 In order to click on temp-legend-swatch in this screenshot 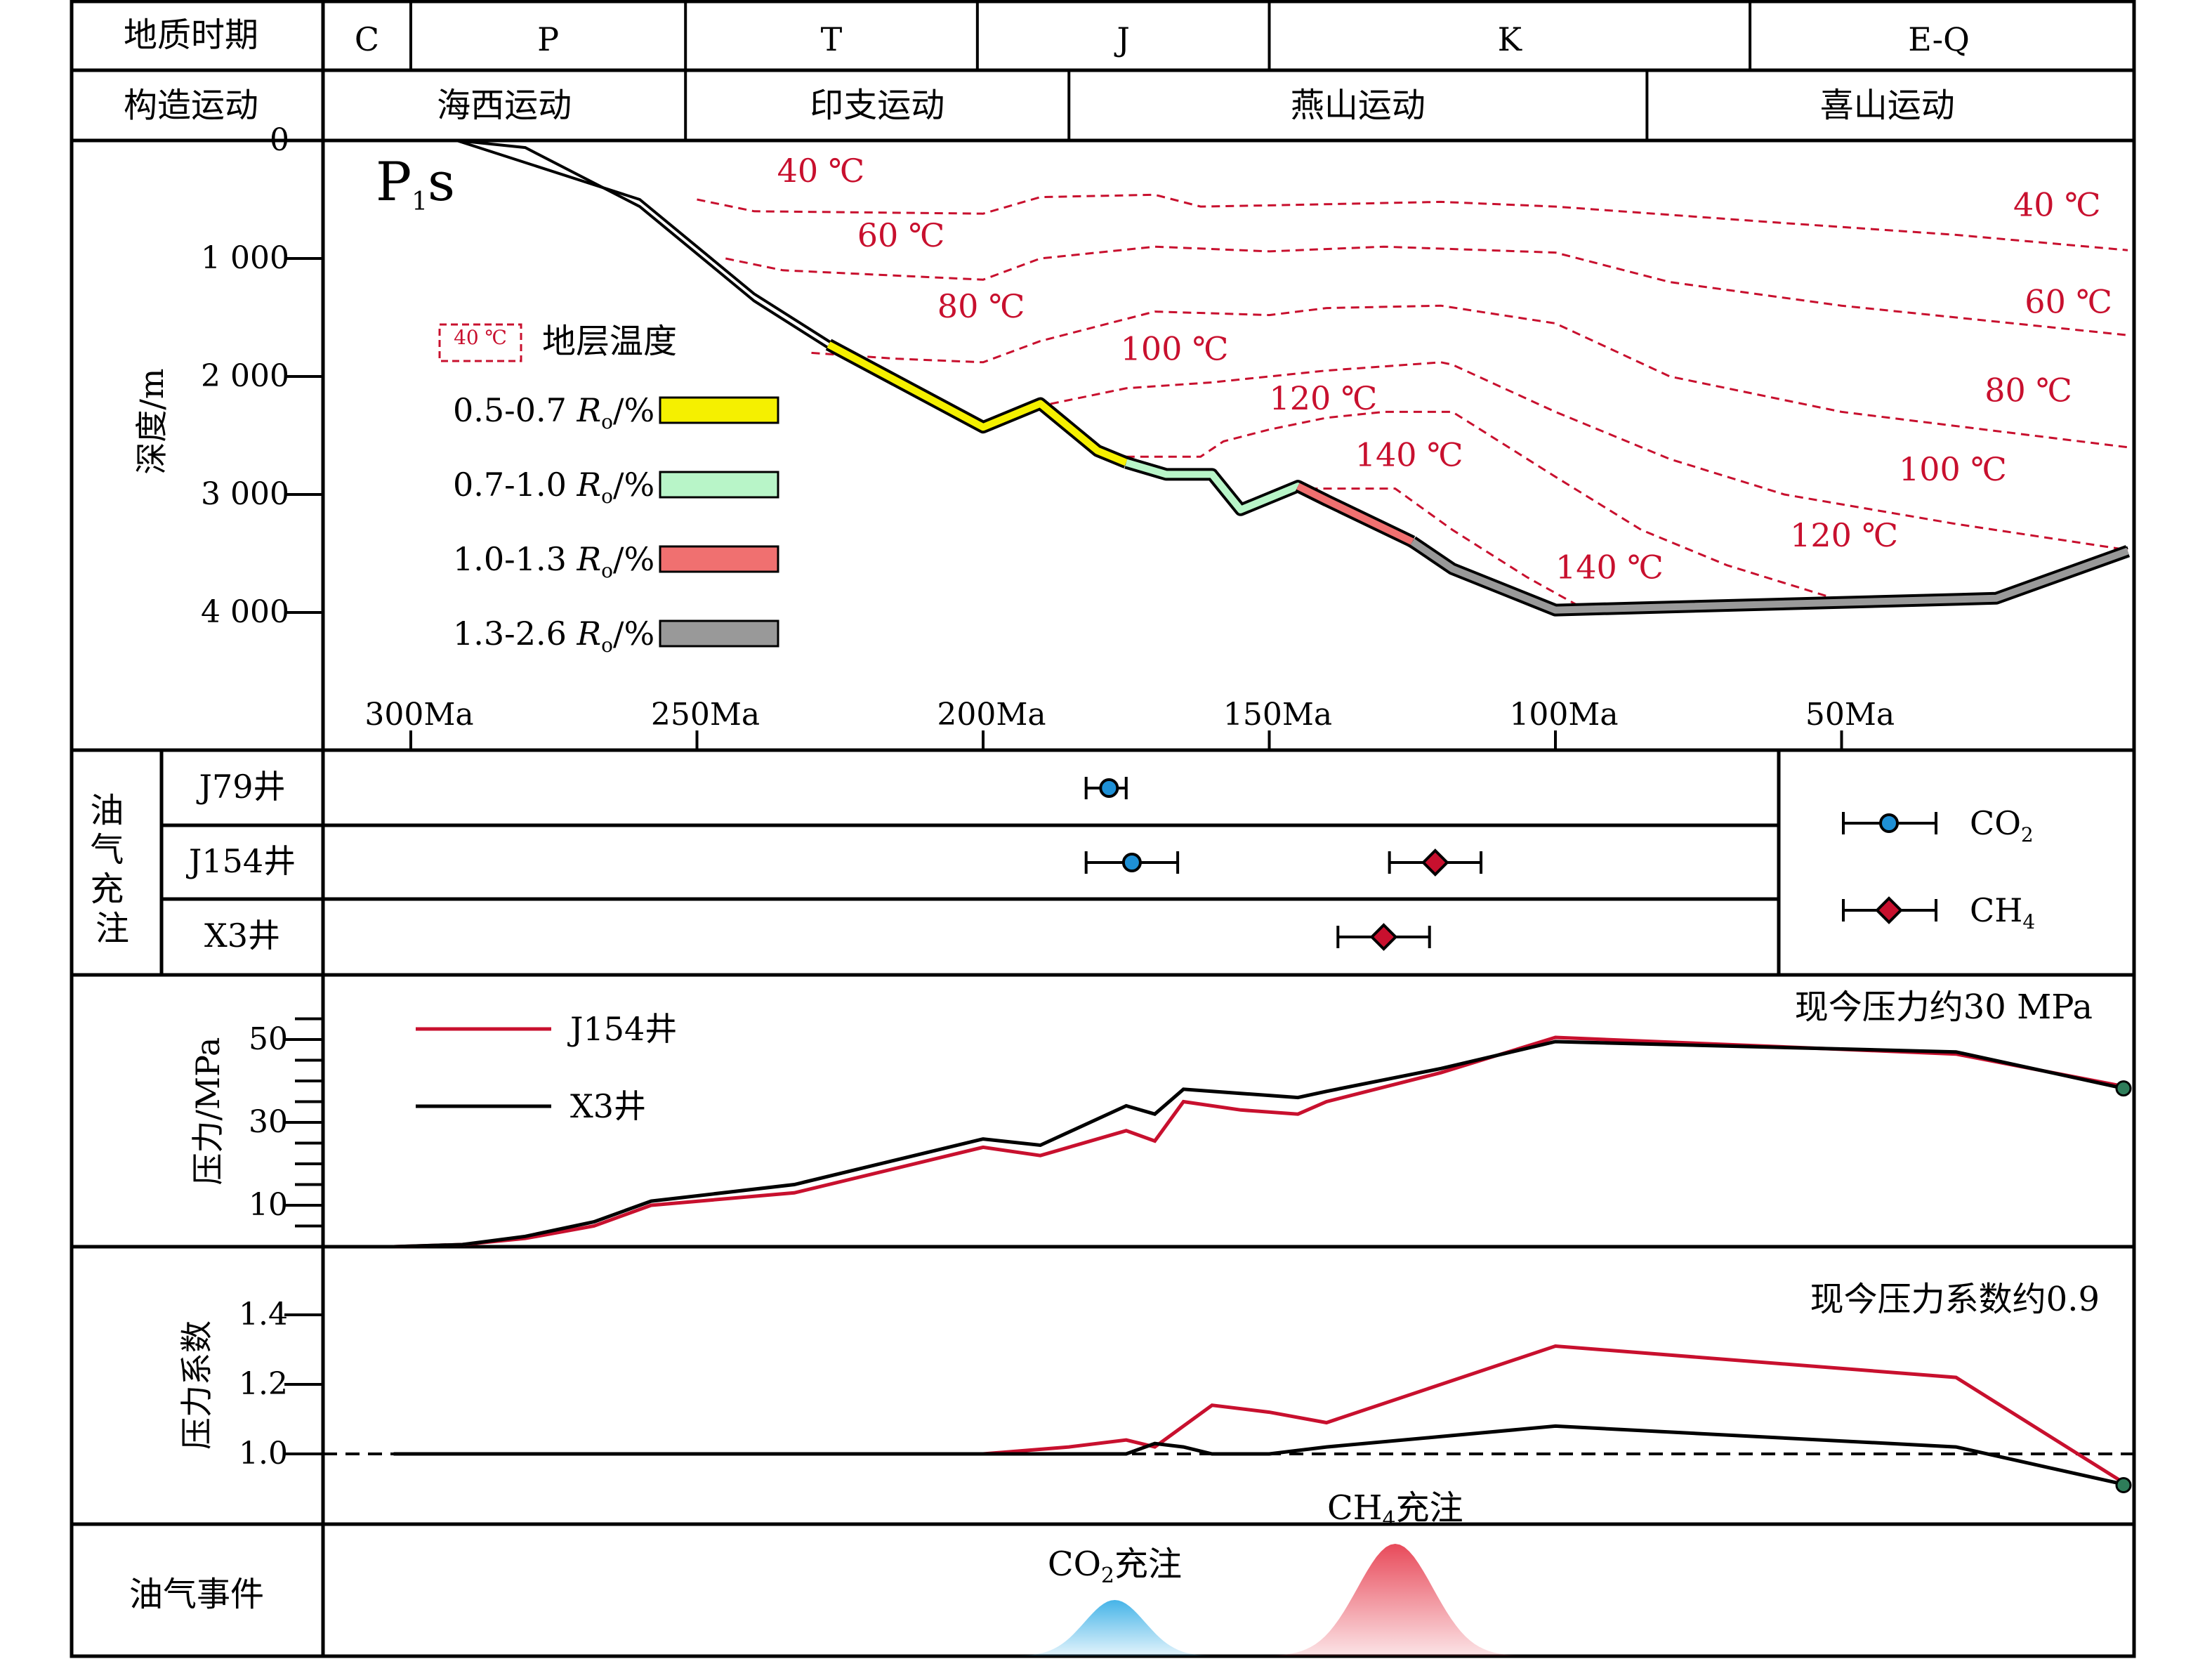, I will do `click(480, 342)`.